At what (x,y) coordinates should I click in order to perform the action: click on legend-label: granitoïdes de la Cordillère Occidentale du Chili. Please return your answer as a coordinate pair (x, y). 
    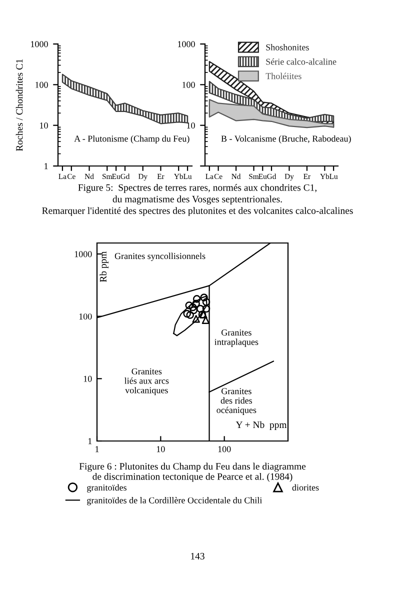
    Looking at the image, I should click on (174, 501).